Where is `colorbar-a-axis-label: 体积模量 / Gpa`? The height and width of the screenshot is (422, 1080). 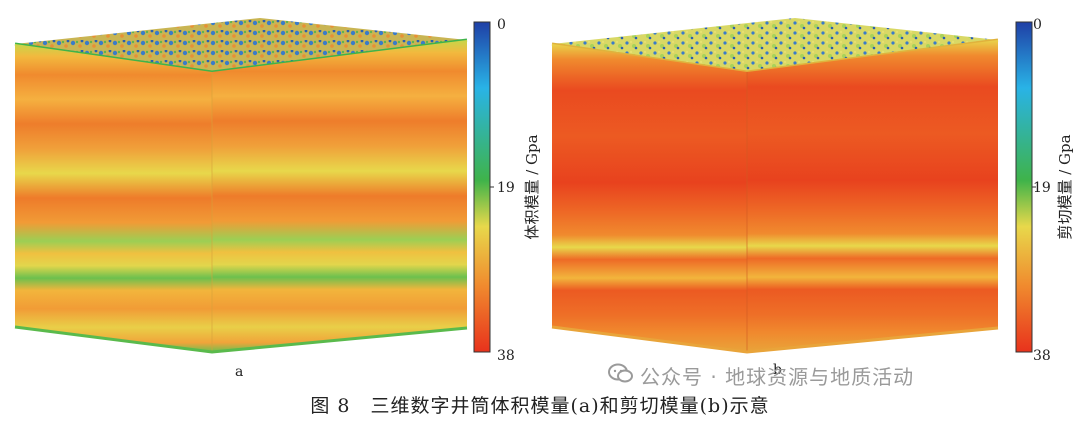
colorbar-a-axis-label: 体积模量 / Gpa is located at coordinates (531, 186).